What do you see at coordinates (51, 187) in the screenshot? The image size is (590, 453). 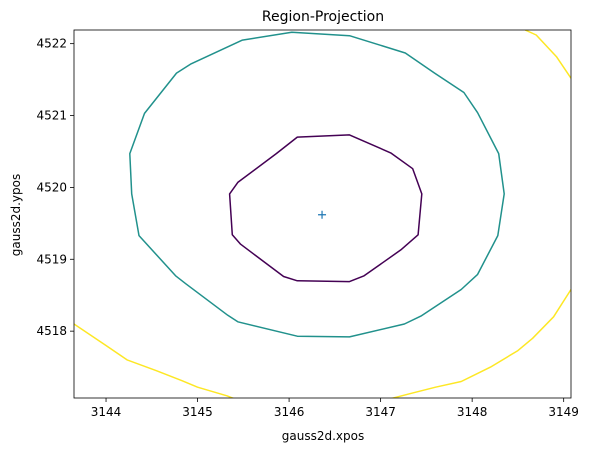 I see `y-tick-label: 4520` at bounding box center [51, 187].